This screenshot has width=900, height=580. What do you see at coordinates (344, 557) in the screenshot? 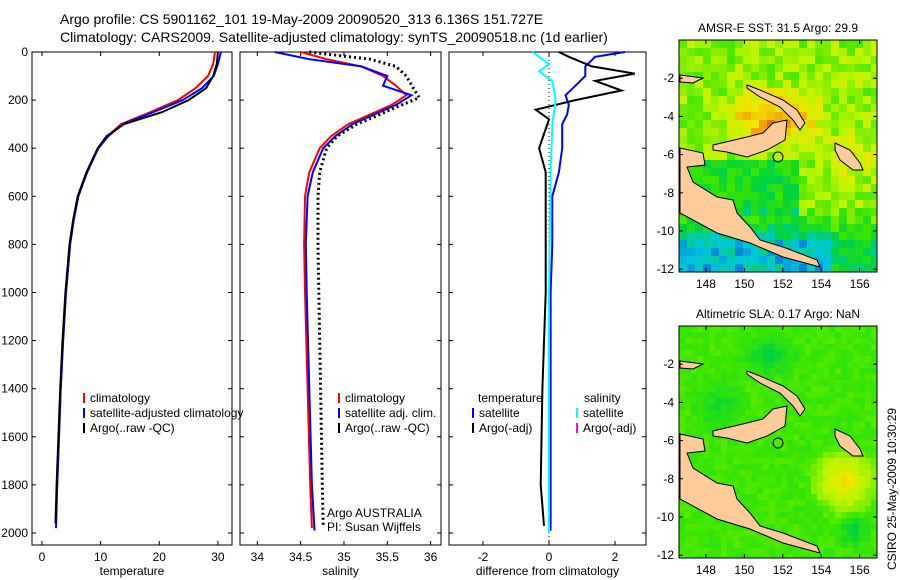
I see `x-tick-label: 35` at bounding box center [344, 557].